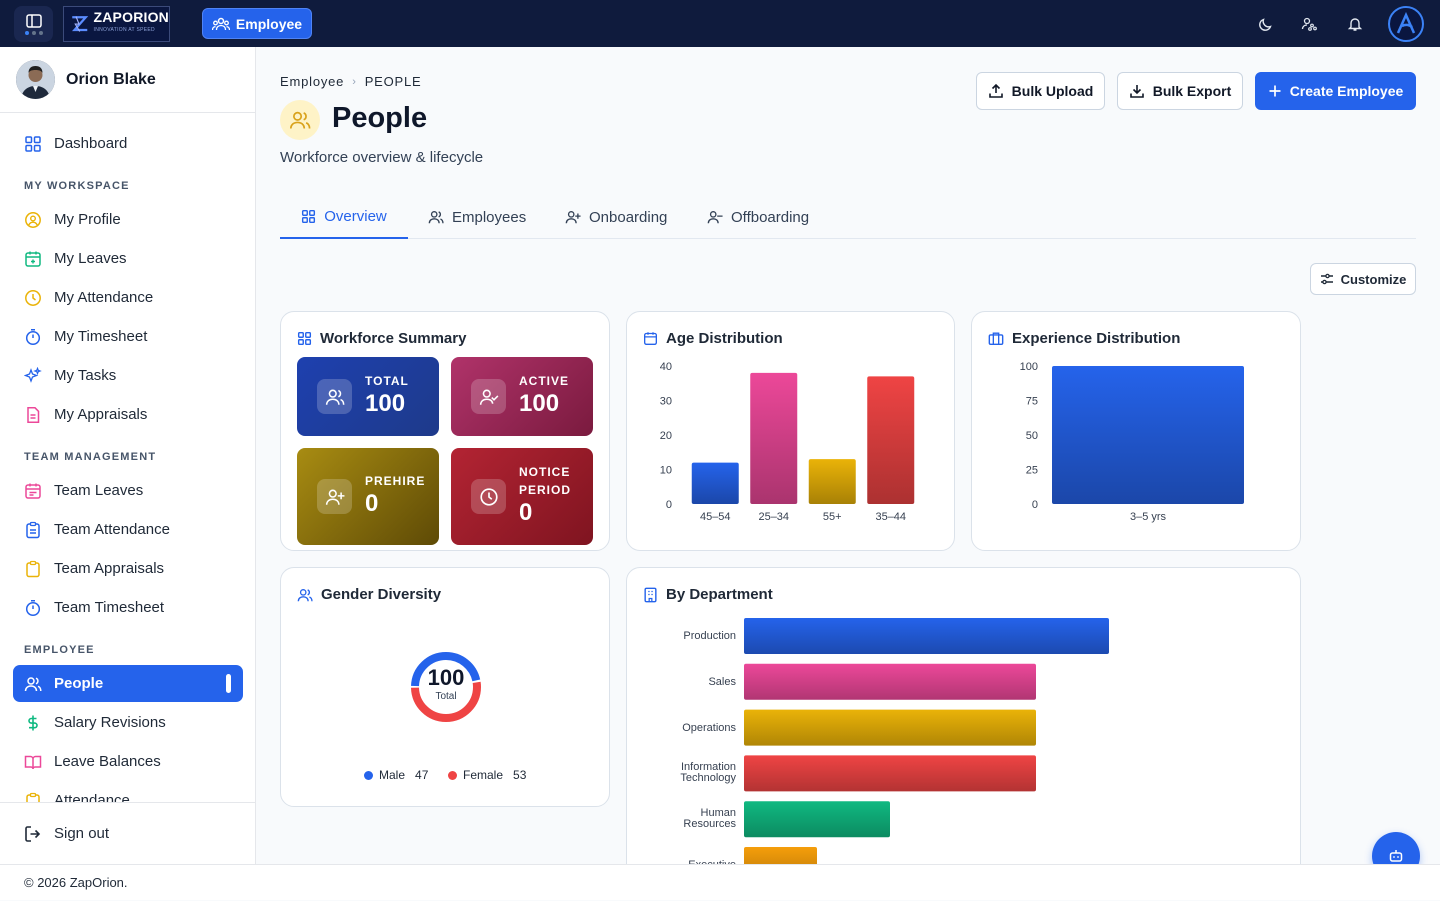  What do you see at coordinates (890, 681) in the screenshot?
I see `bar-sales` at bounding box center [890, 681].